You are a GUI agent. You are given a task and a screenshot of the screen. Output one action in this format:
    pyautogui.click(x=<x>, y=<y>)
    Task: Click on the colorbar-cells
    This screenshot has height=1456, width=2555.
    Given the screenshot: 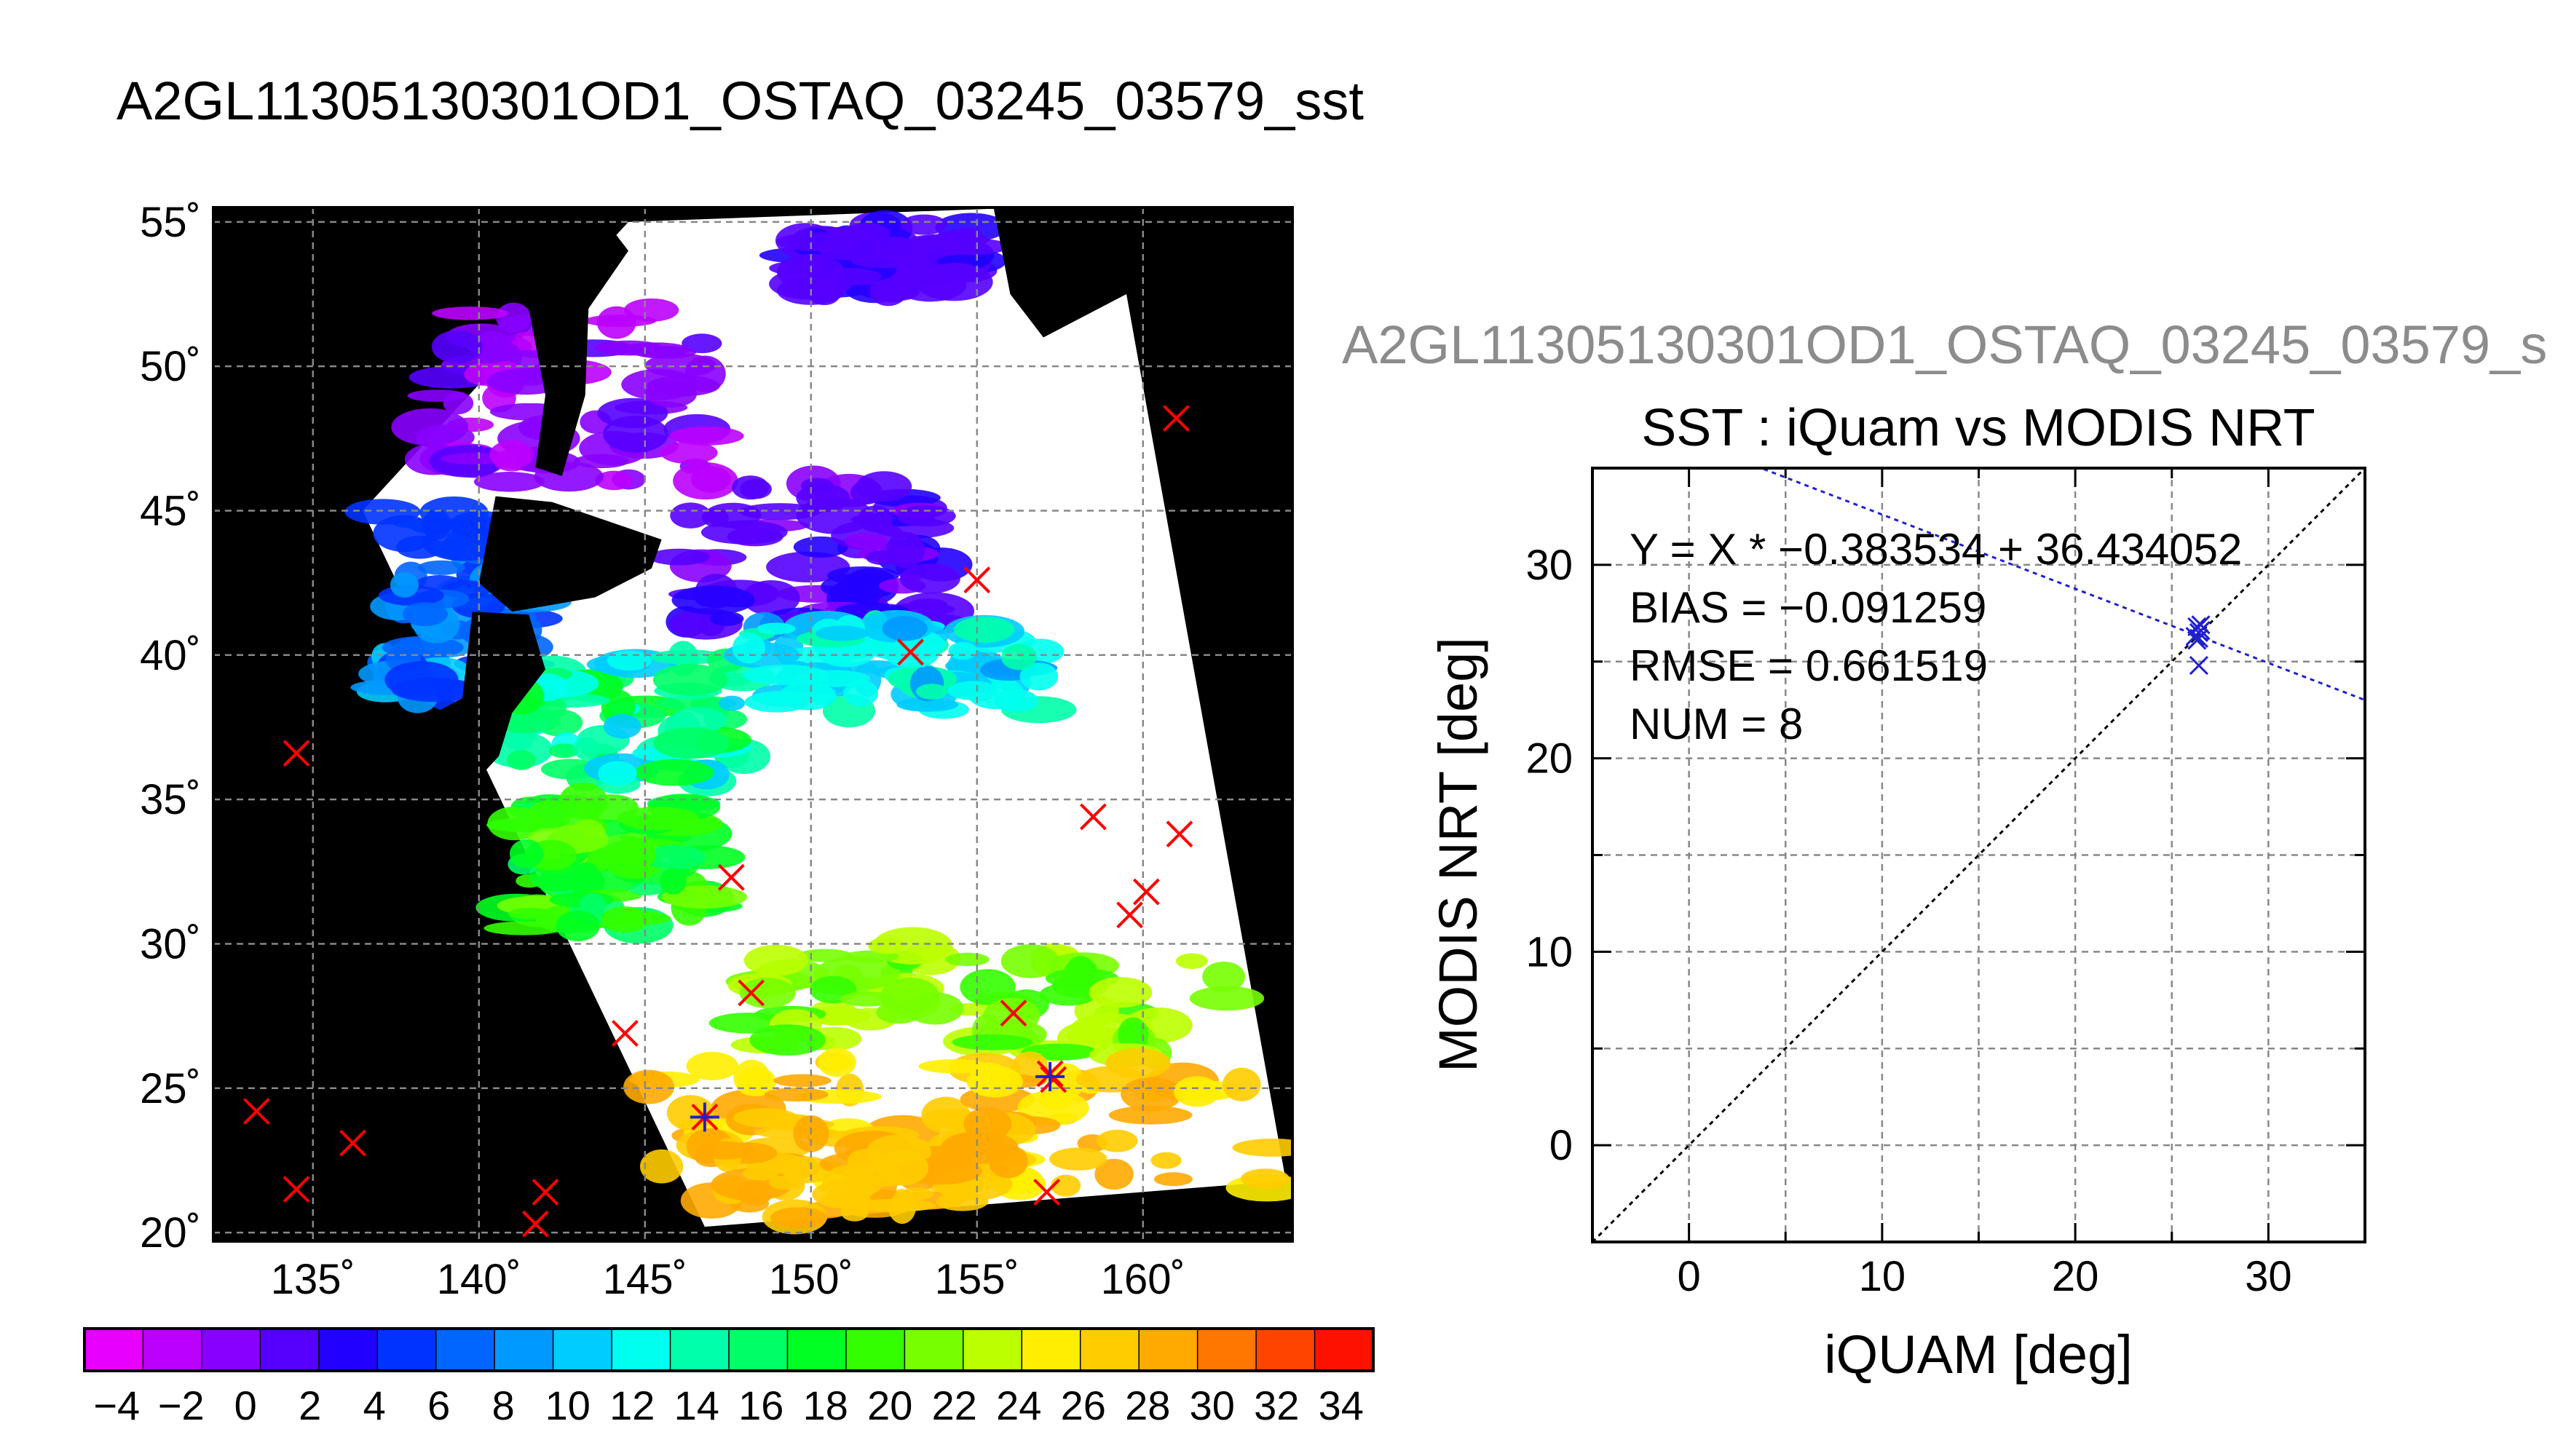 What is the action you would take?
    pyautogui.click(x=729, y=1350)
    